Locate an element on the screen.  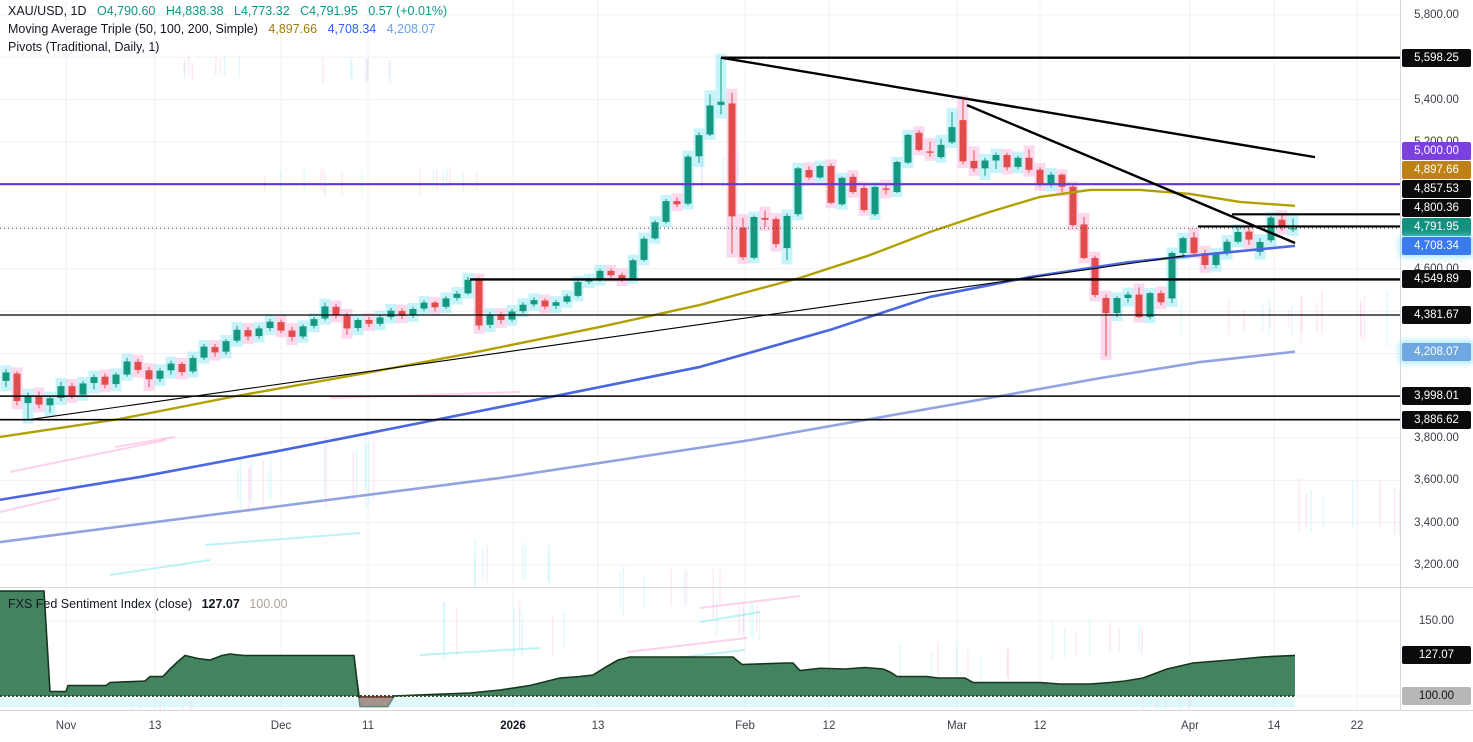
sentiment-baseline-label: 100.00 is located at coordinates (1436, 696).